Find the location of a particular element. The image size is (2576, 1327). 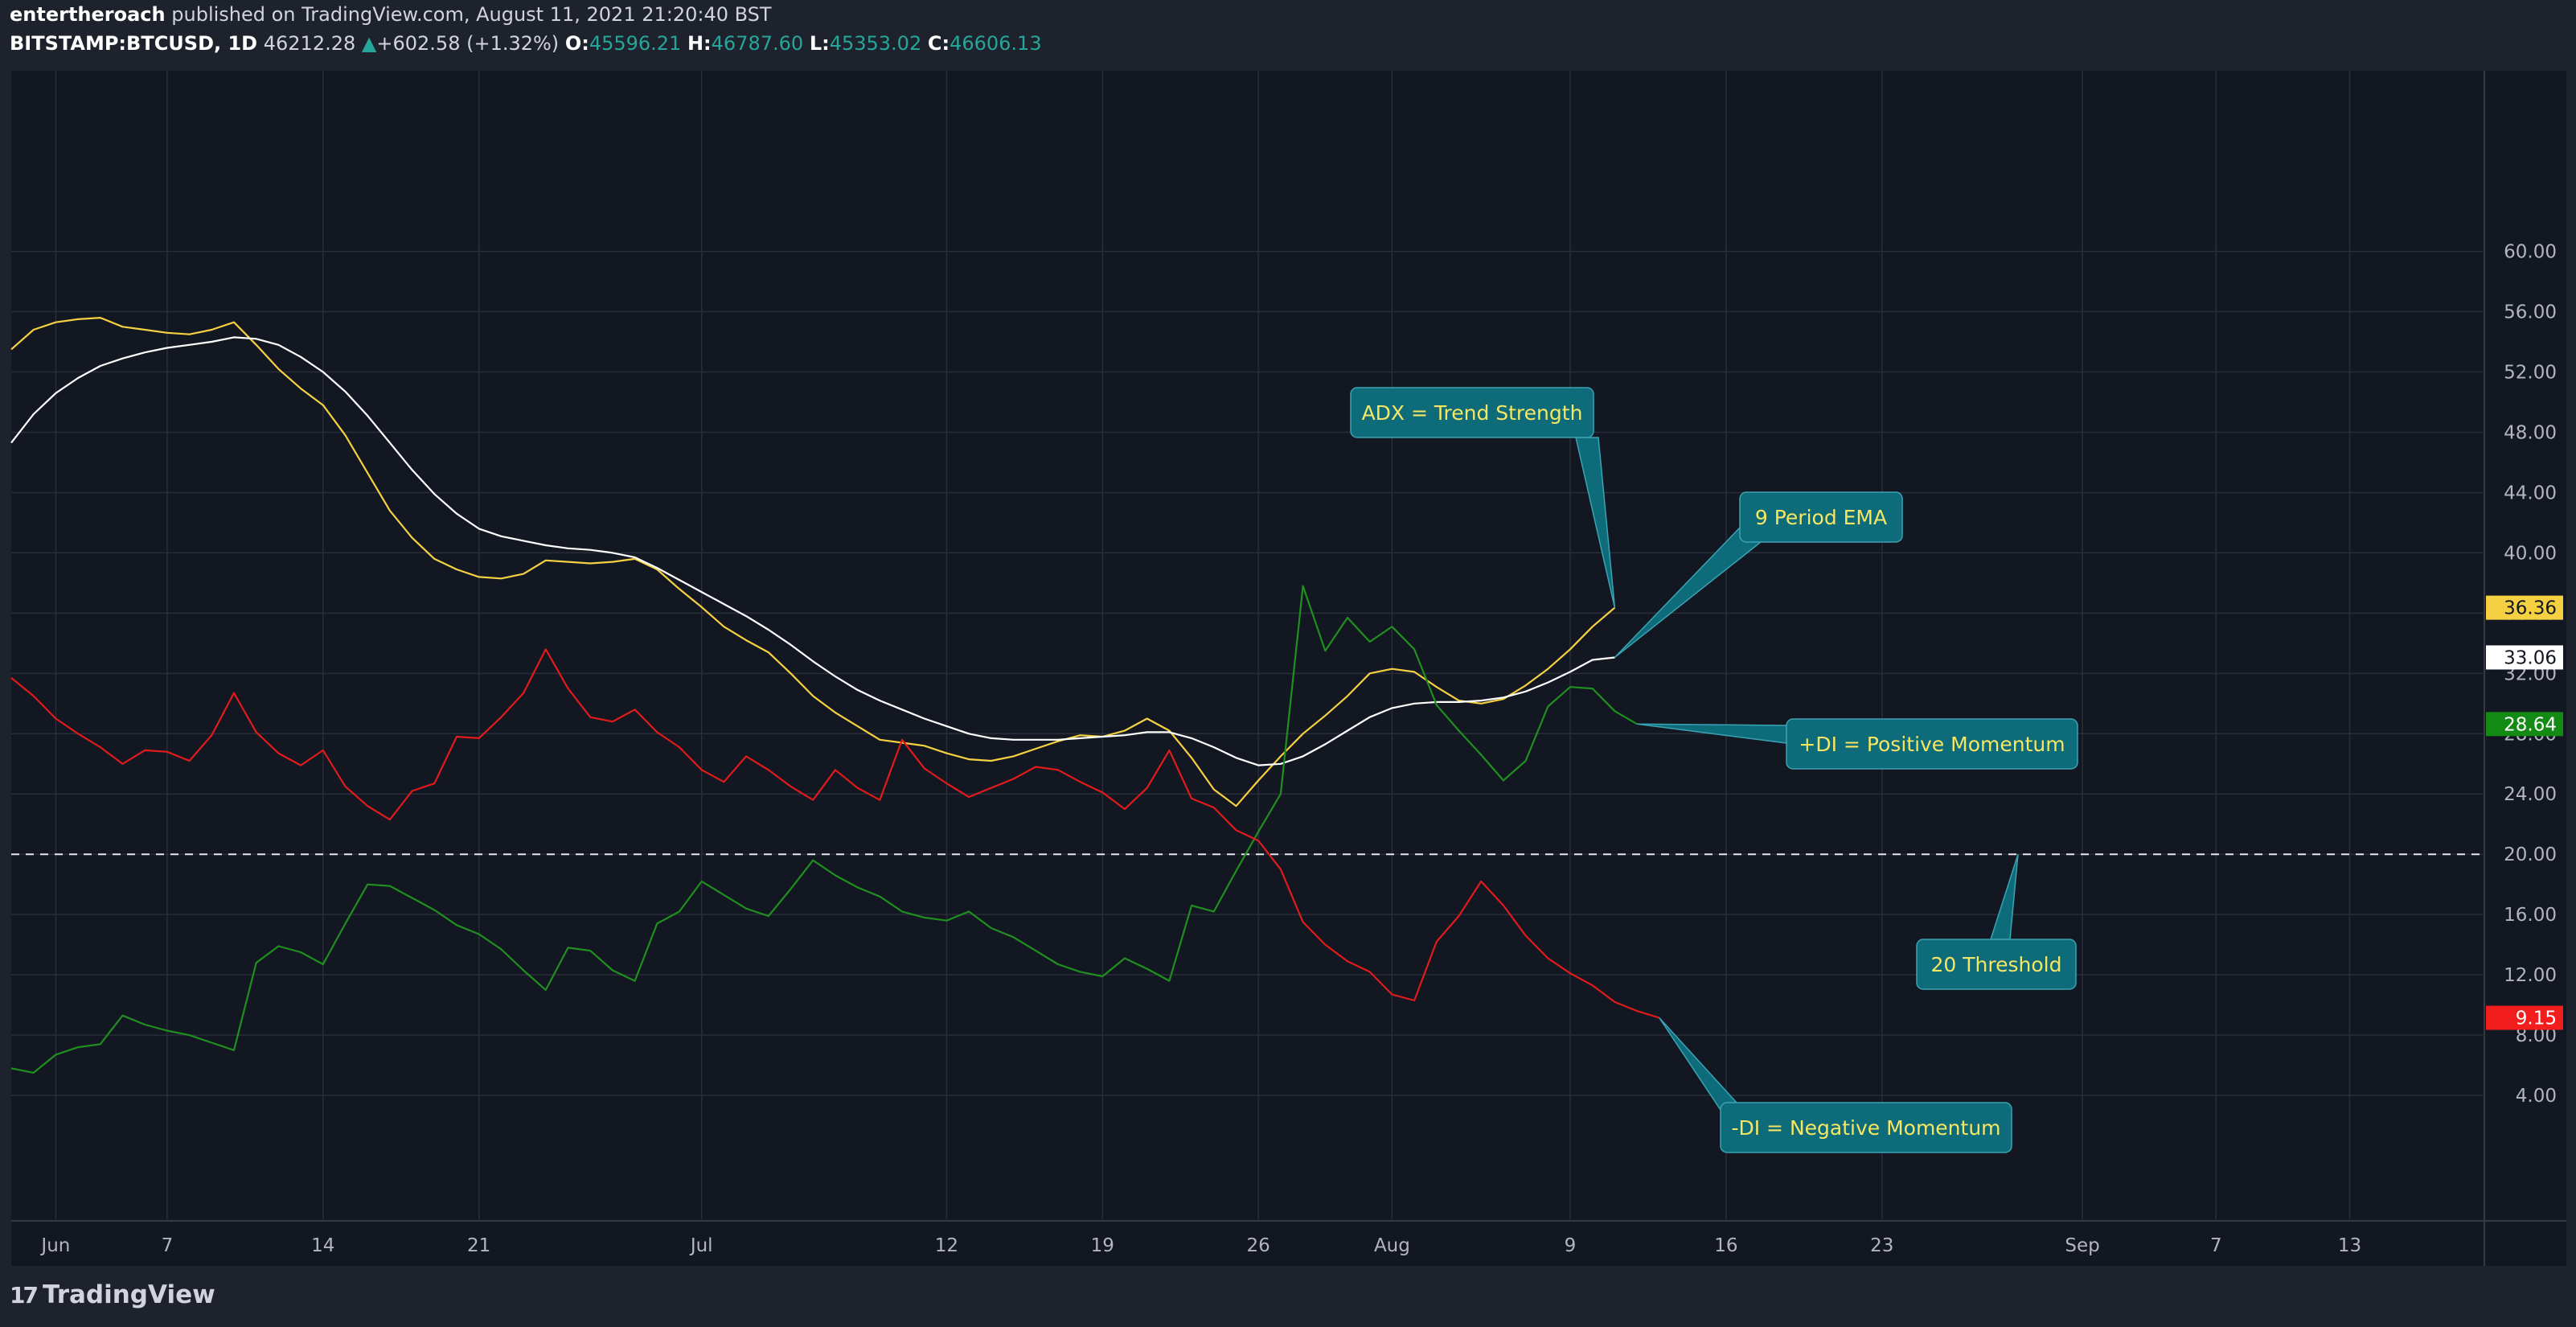

callout-text: ADX = Trend Strength is located at coordinates (1472, 413).